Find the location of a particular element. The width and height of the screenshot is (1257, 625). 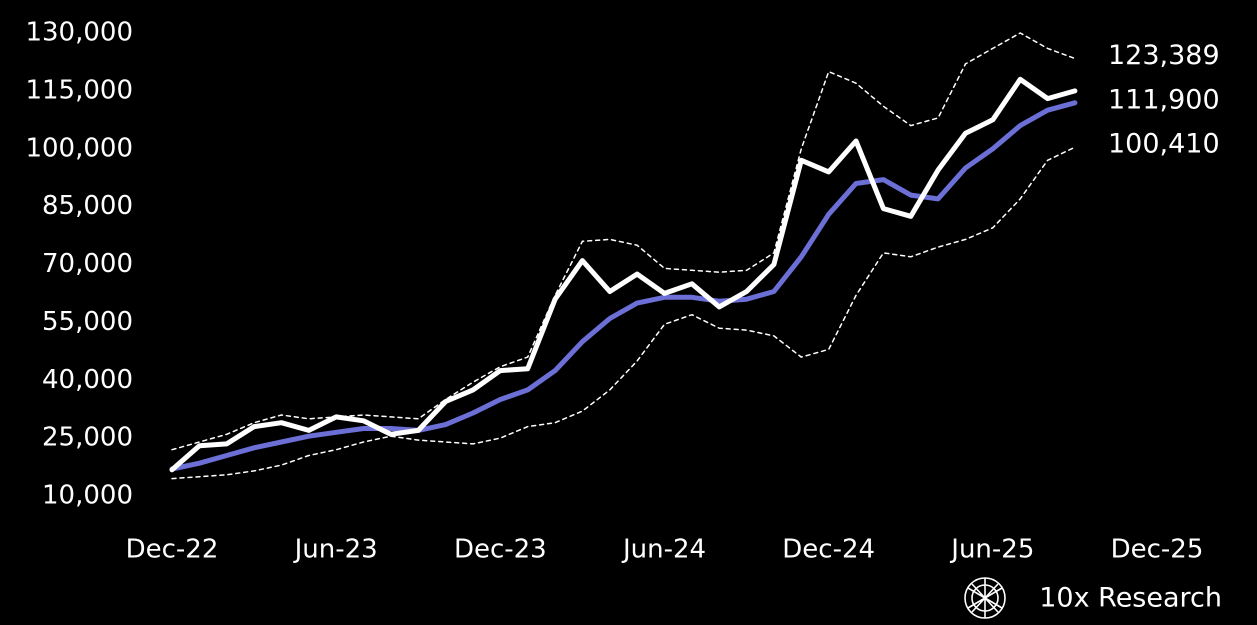

x-tick-label: Jun-25 is located at coordinates (991, 550).